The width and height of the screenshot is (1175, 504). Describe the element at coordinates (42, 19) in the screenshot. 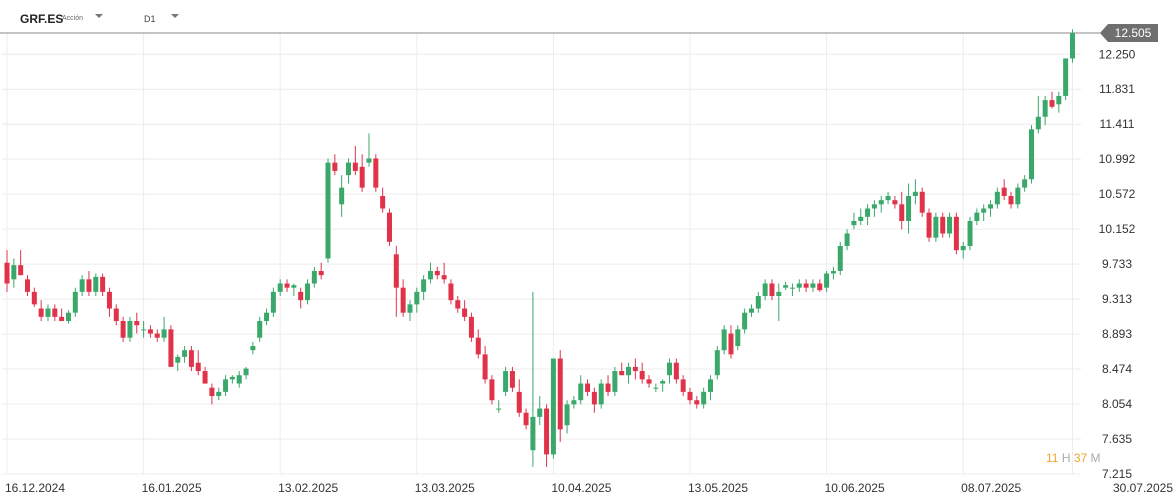

I see `symbol-label: GRF.ES` at that location.